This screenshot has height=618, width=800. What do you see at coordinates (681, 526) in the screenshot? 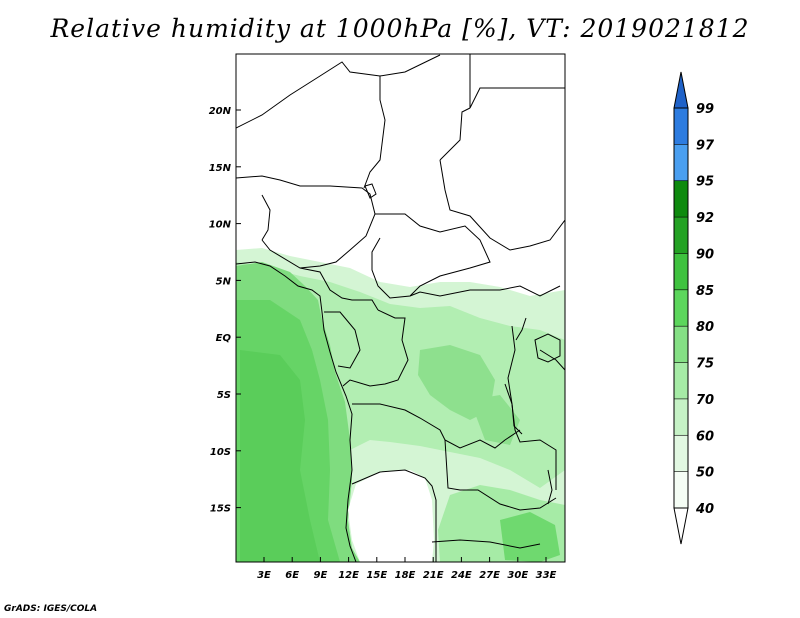
I see `colorbar-extend-bottom` at bounding box center [681, 526].